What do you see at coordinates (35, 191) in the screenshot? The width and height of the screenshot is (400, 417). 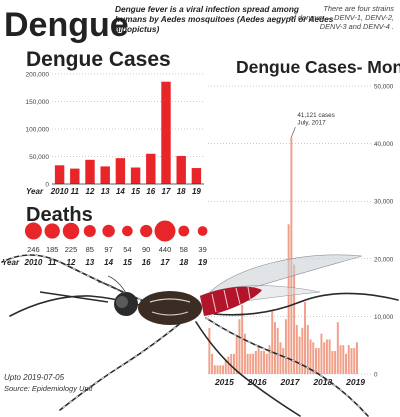 I see `annual-x-label: Year` at bounding box center [35, 191].